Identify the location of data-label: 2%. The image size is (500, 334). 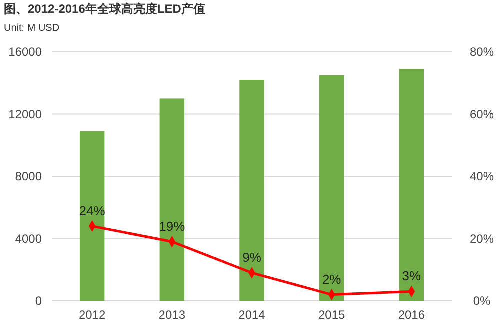
(332, 279).